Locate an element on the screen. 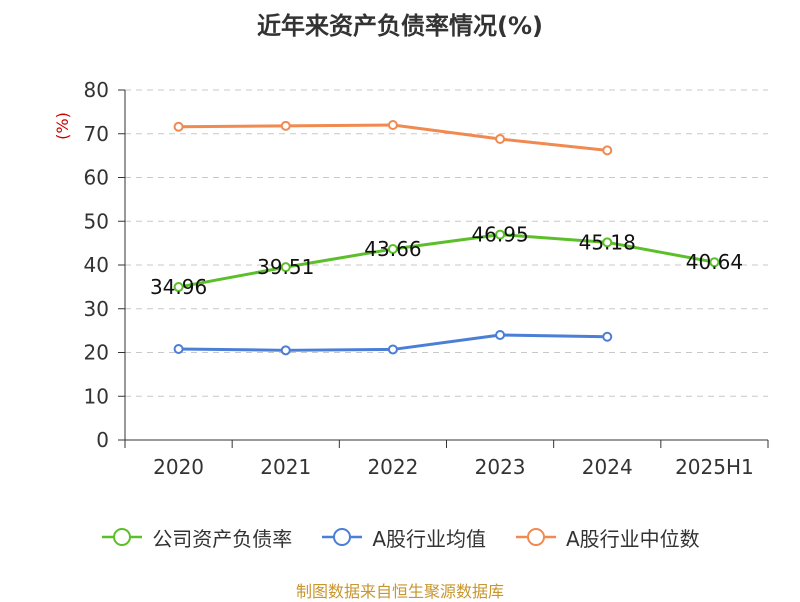 The width and height of the screenshot is (800, 602). legend-item-industry-mean: A股行业均值 is located at coordinates (403, 537).